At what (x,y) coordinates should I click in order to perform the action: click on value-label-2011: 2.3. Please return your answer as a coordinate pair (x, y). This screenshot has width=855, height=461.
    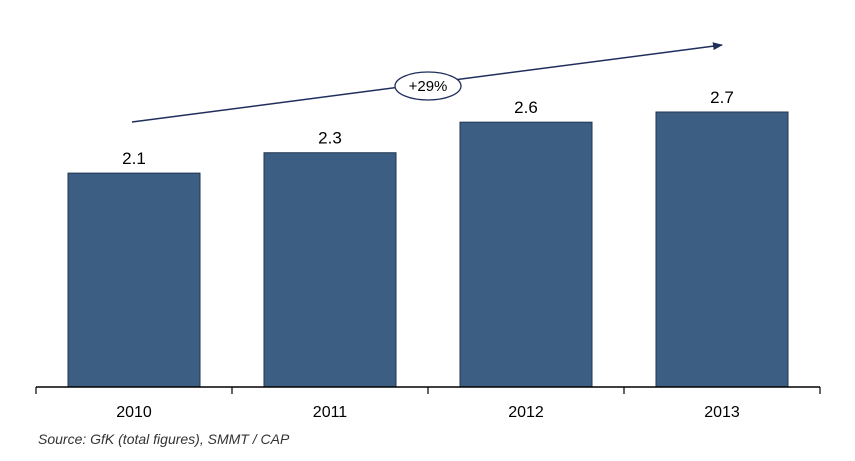
    Looking at the image, I should click on (330, 138).